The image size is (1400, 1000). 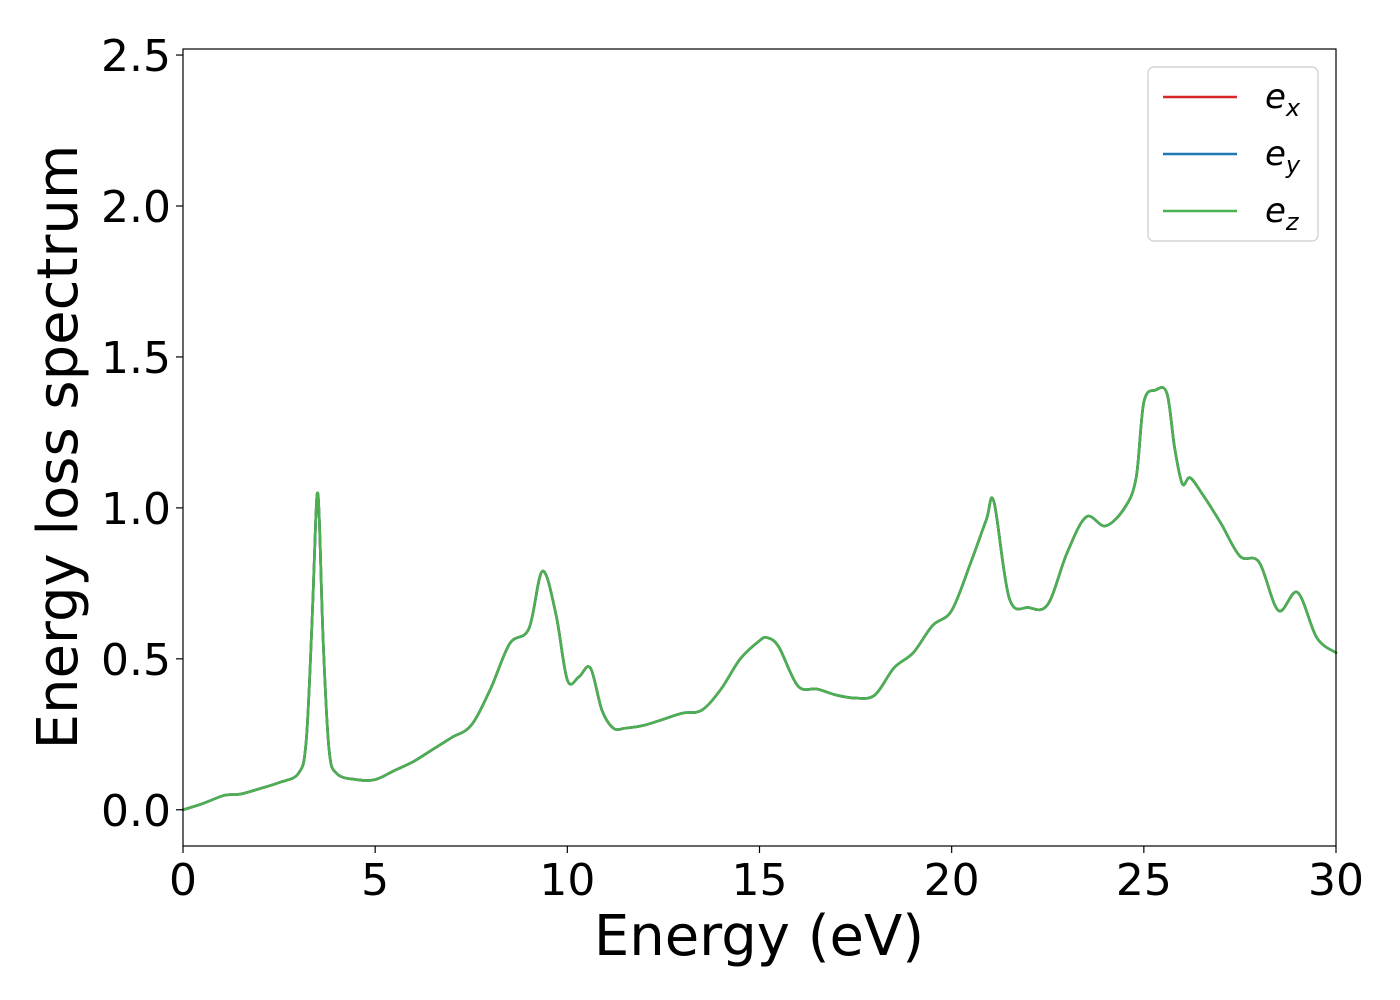 What do you see at coordinates (136, 811) in the screenshot?
I see `y-tick-label: 0.0` at bounding box center [136, 811].